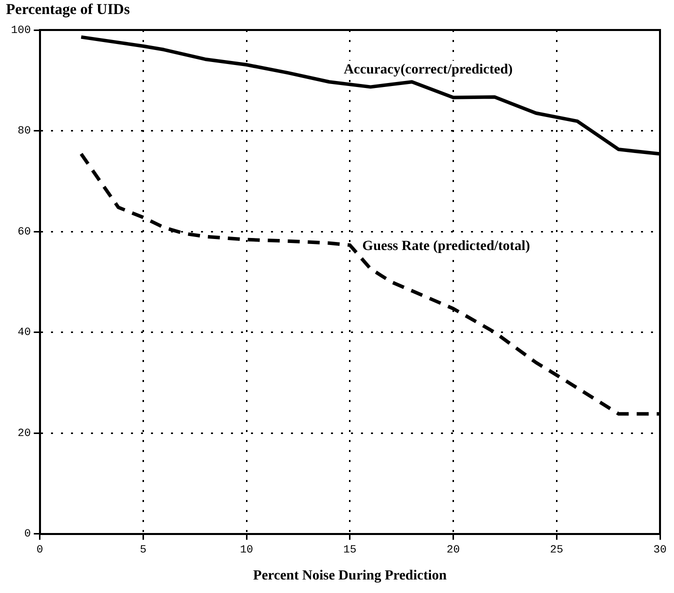  What do you see at coordinates (350, 576) in the screenshot?
I see `x-axis-title: Percent Noise During Prediction` at bounding box center [350, 576].